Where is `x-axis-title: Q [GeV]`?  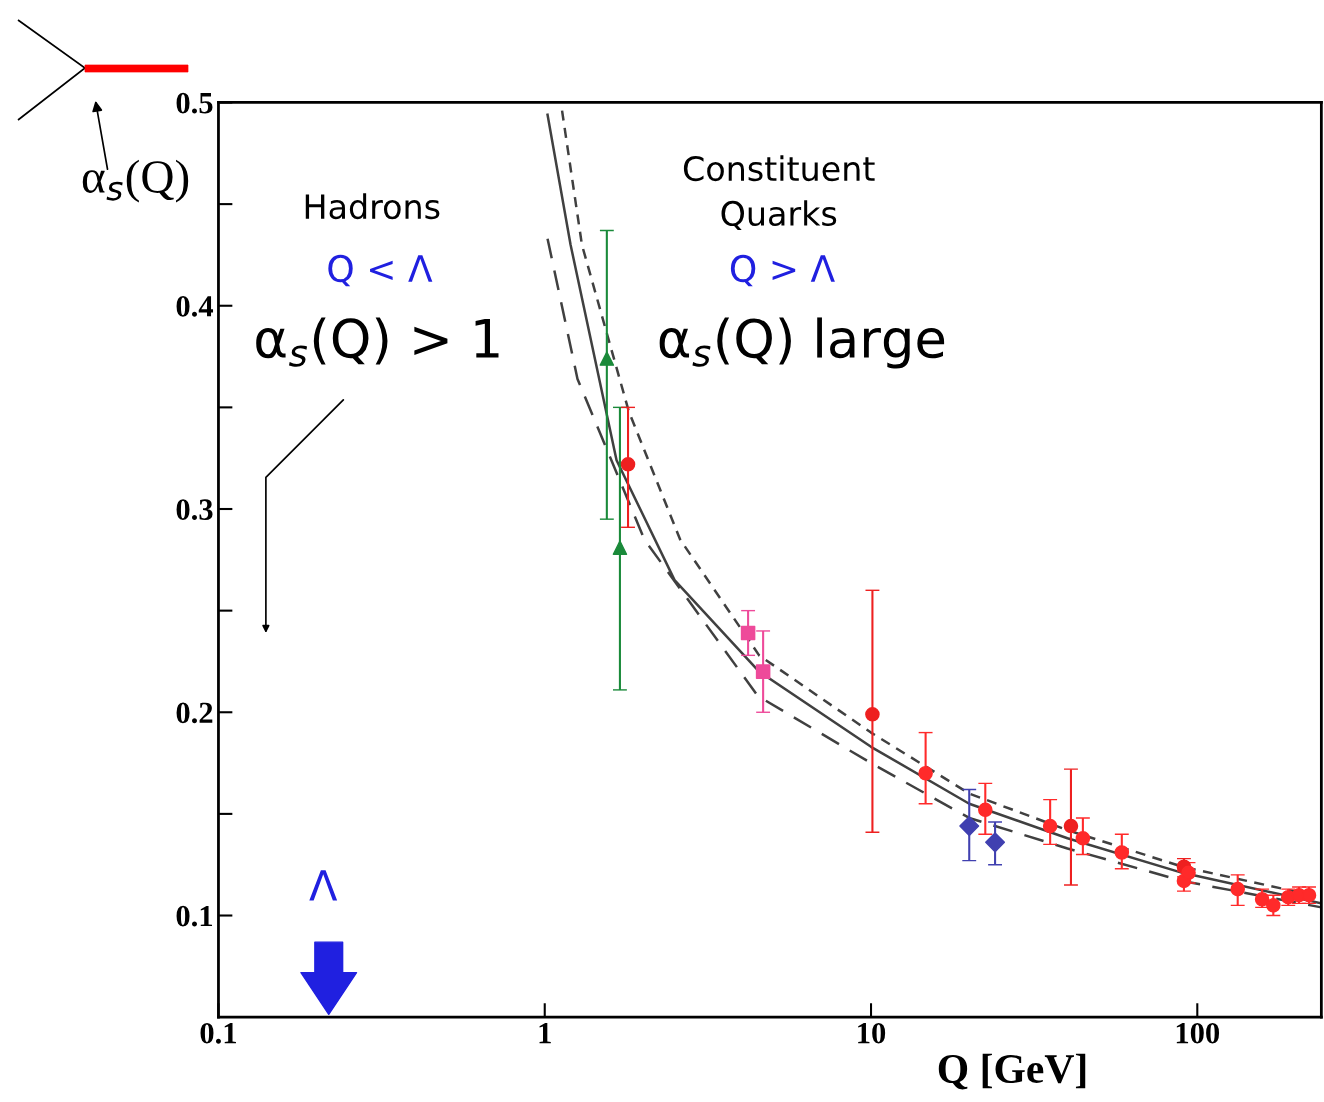
x-axis-title: Q [GeV] is located at coordinates (1012, 1071).